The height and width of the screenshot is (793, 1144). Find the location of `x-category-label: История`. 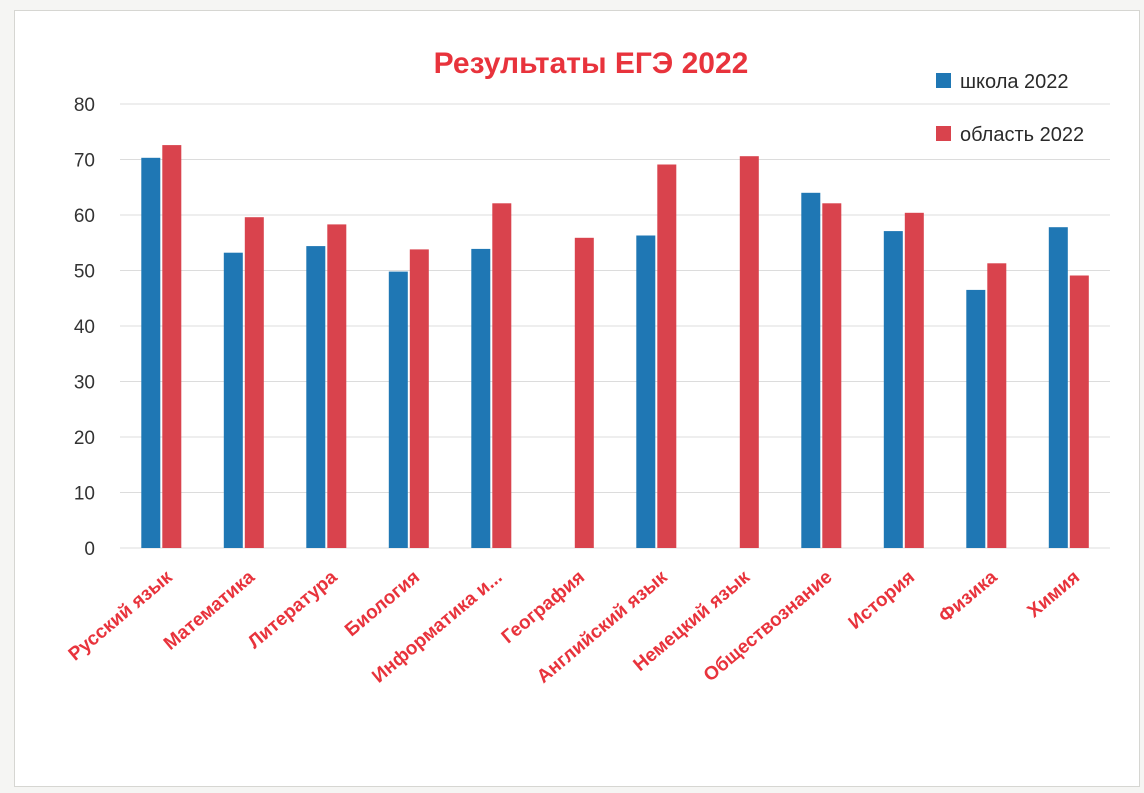

x-category-label: История is located at coordinates (882, 600).